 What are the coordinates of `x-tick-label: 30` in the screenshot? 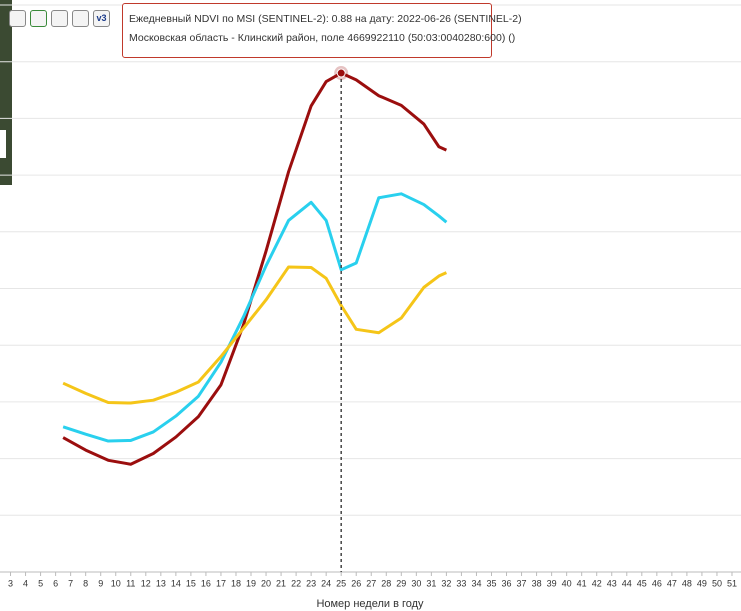 It's located at (416, 583).